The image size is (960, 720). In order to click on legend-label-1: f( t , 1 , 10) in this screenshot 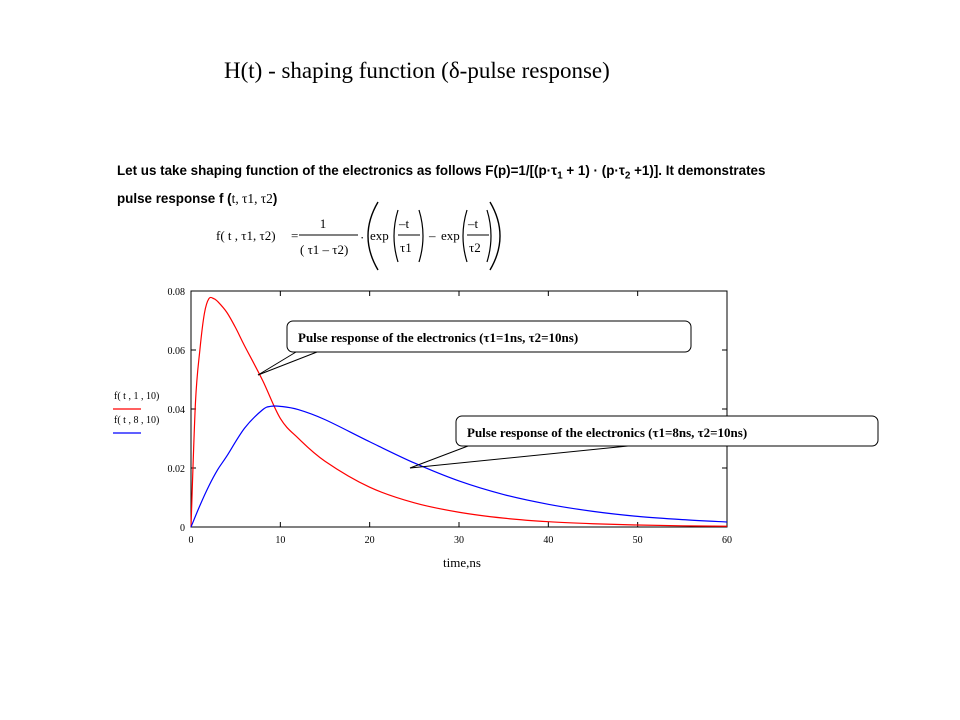, I will do `click(136, 396)`.